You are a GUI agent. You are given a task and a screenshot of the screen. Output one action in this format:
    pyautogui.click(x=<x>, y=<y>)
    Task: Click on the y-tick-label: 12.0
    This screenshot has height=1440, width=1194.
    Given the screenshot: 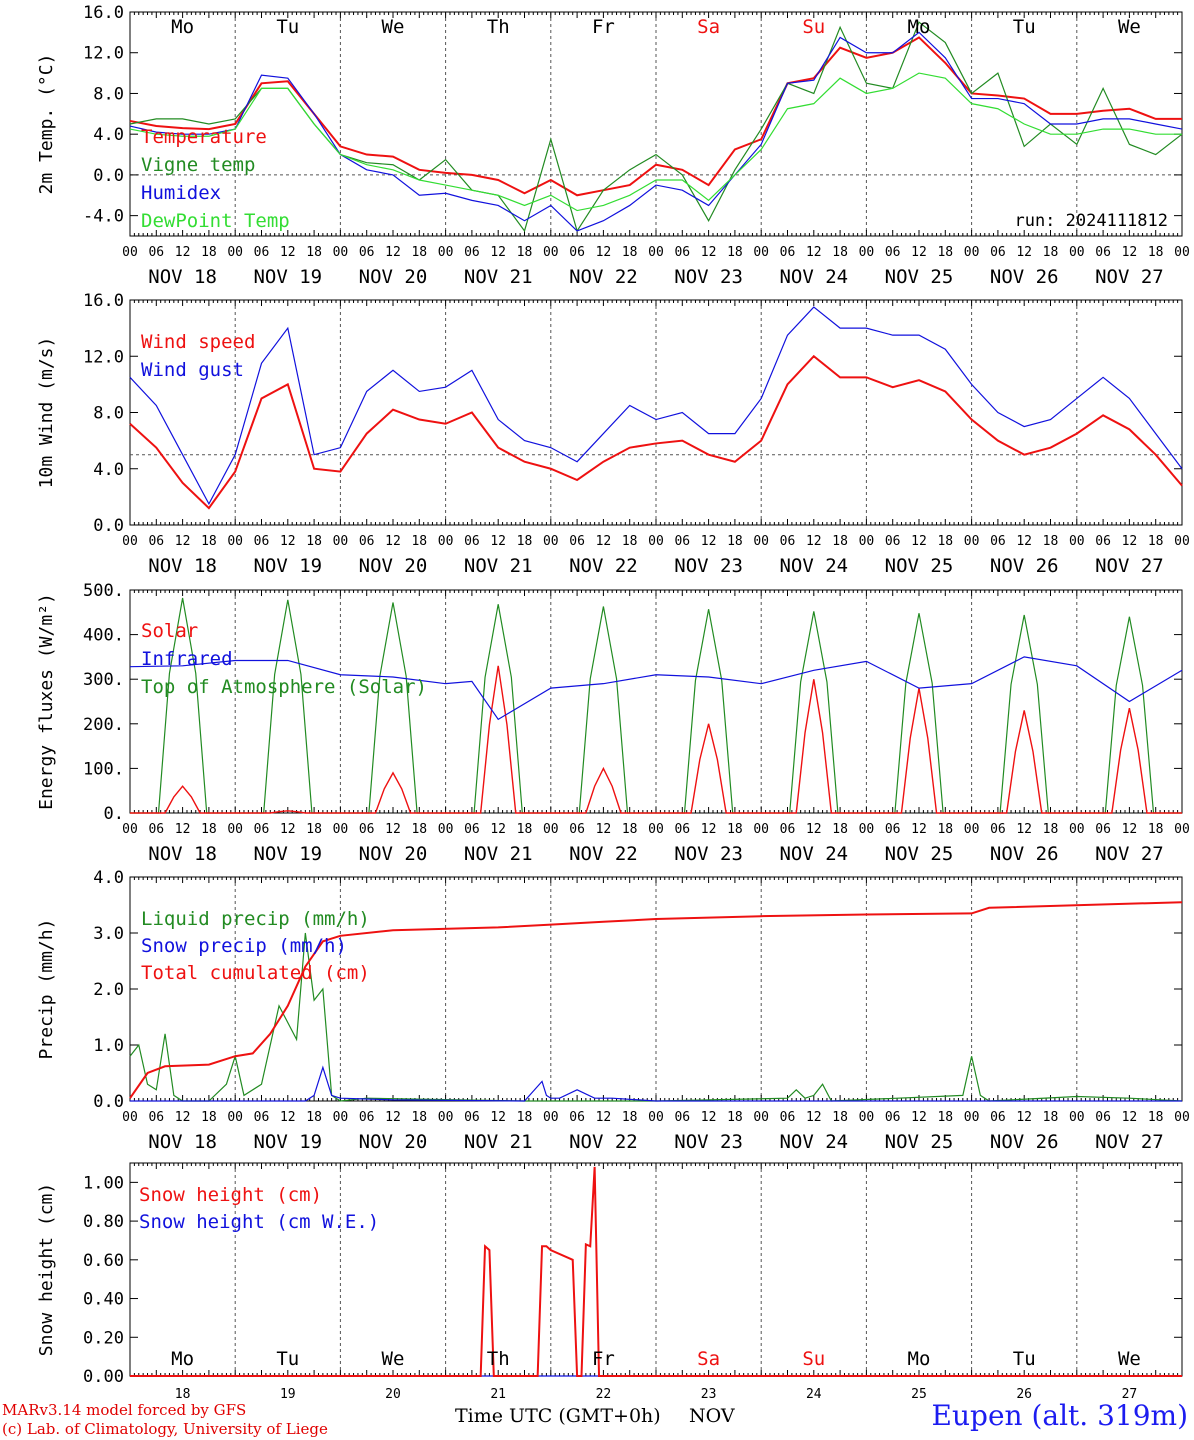 What is the action you would take?
    pyautogui.click(x=103, y=54)
    